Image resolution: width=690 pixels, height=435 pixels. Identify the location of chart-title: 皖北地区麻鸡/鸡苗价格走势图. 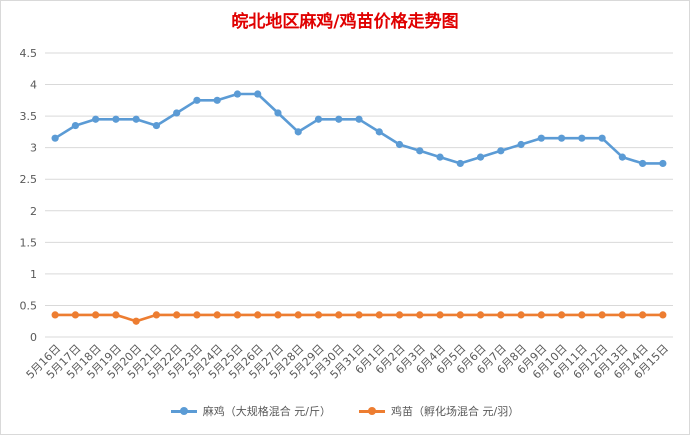
(345, 22).